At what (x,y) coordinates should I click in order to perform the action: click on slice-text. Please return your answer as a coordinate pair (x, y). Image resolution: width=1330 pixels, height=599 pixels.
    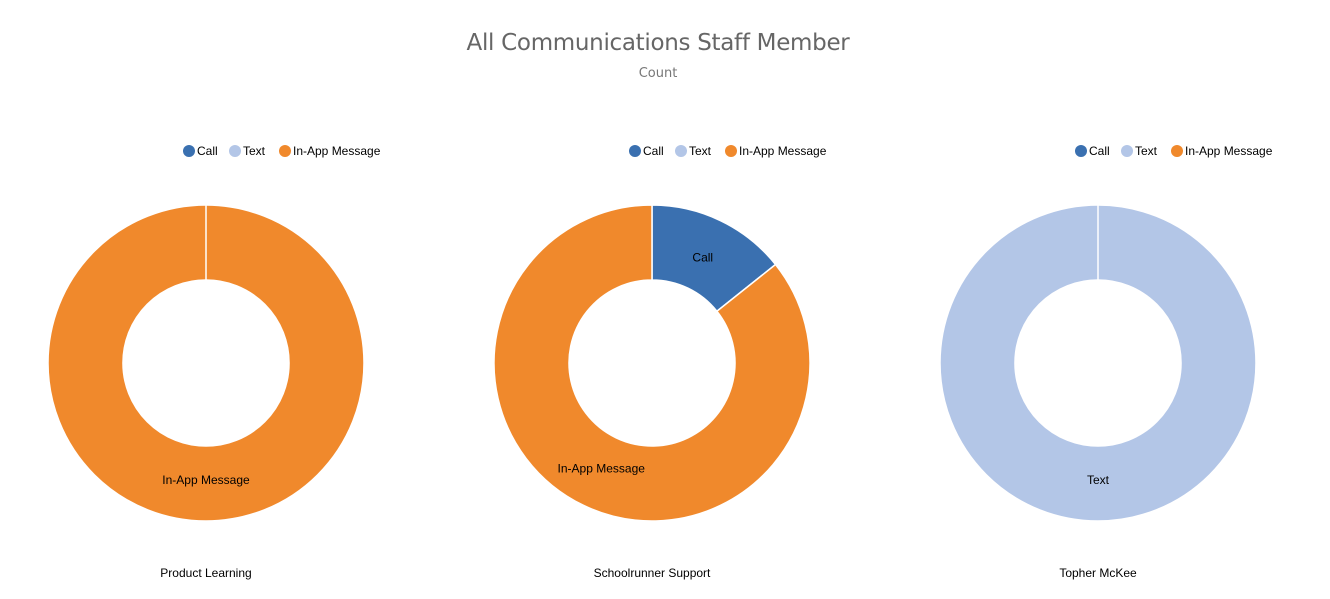
    Looking at the image, I should click on (1098, 363).